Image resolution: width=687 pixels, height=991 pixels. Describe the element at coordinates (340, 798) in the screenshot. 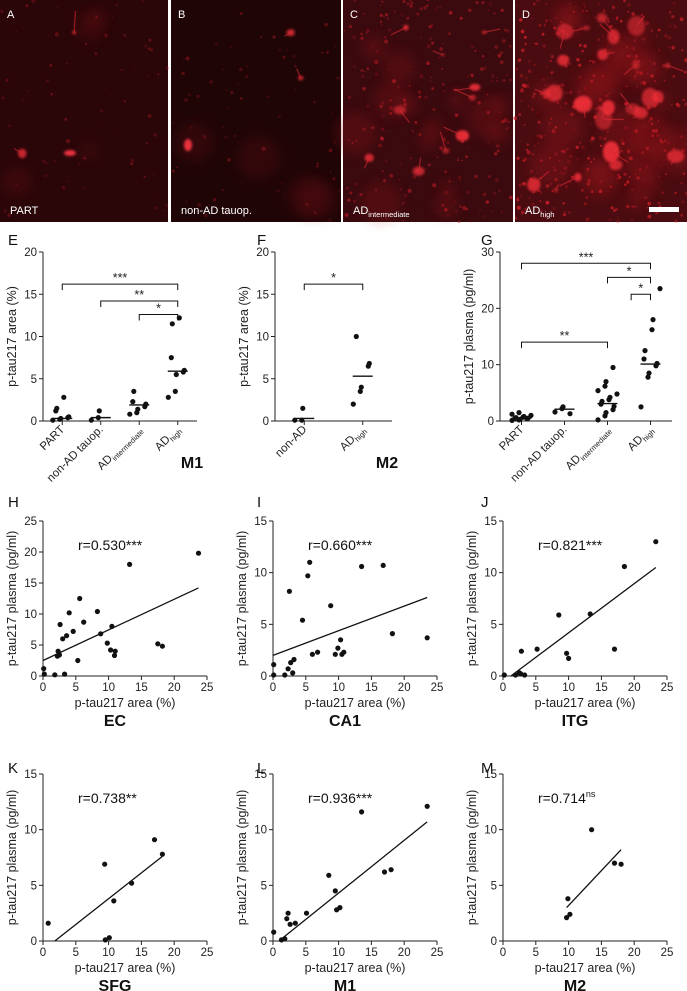

I see `correlation-label: r=0.936***` at that location.